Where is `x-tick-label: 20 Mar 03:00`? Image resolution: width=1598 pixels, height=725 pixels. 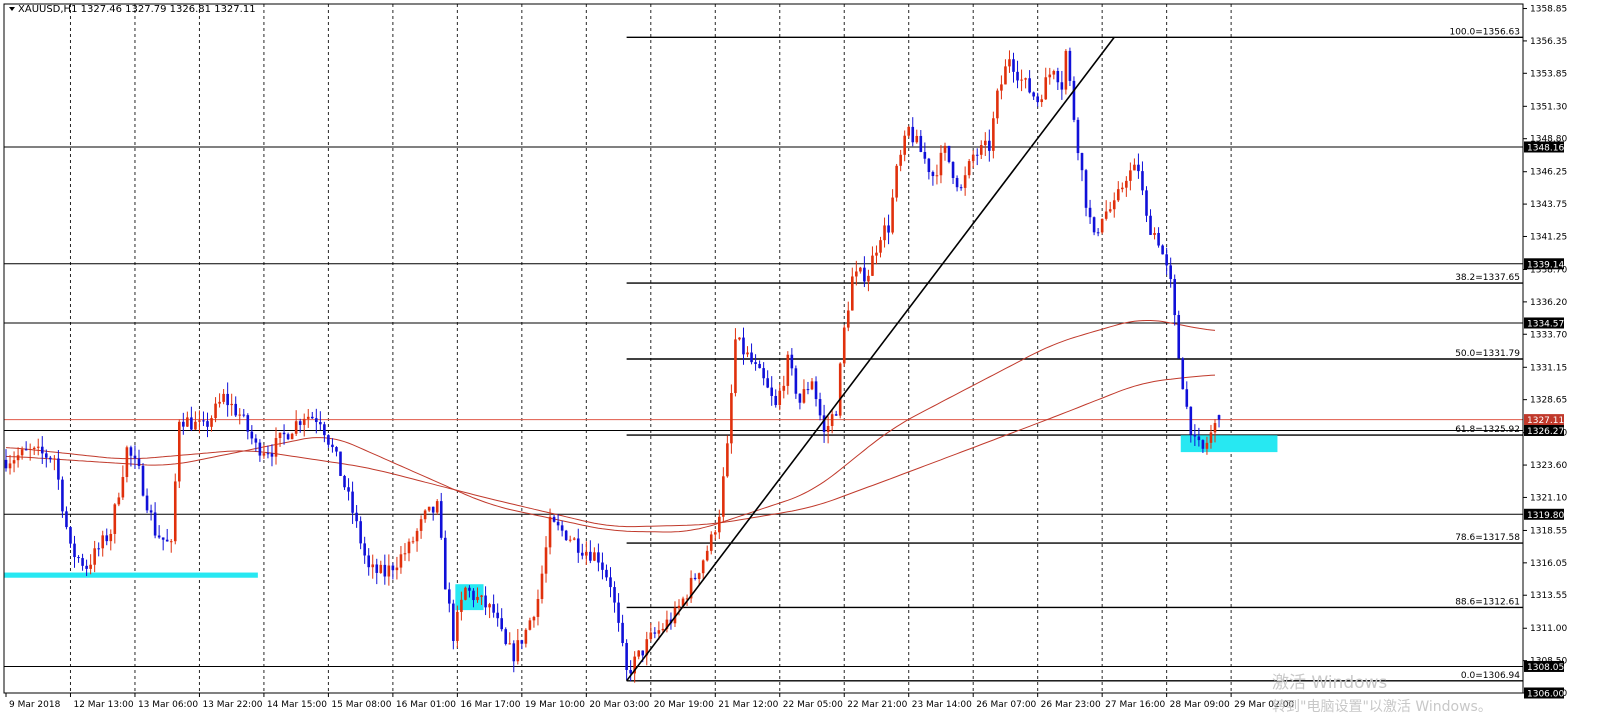 x-tick-label: 20 Mar 03:00 is located at coordinates (619, 705).